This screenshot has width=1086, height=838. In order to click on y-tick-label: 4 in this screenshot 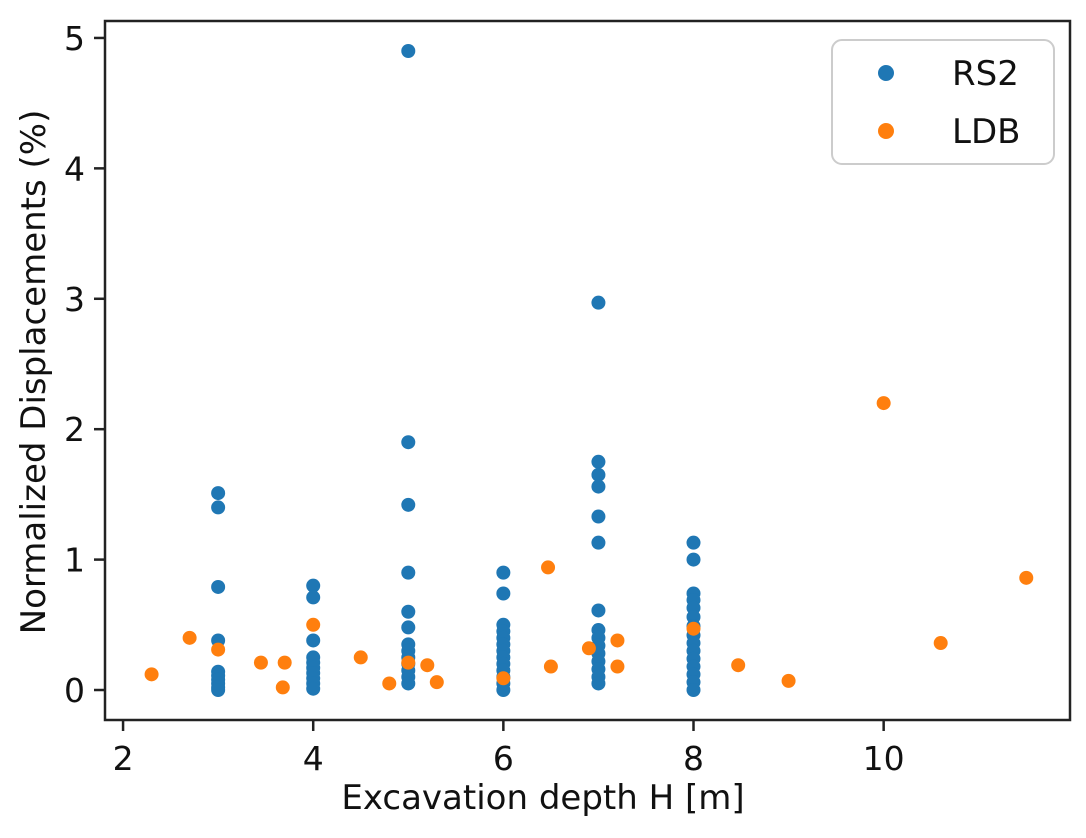, I will do `click(74, 168)`.